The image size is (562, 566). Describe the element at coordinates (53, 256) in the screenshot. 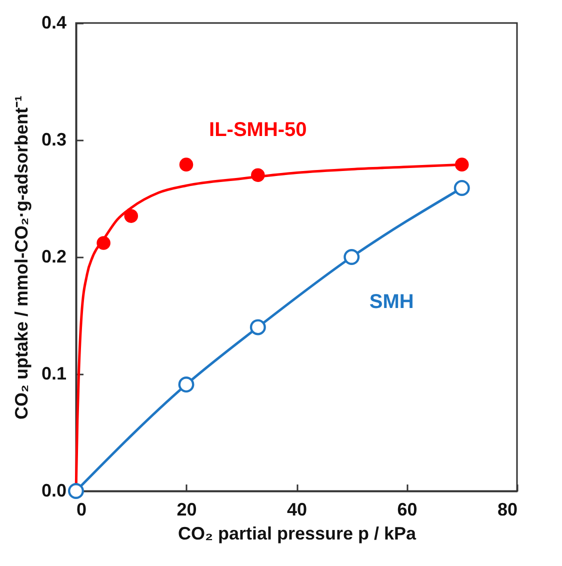

I see `y-tick-label: 0.2` at that location.